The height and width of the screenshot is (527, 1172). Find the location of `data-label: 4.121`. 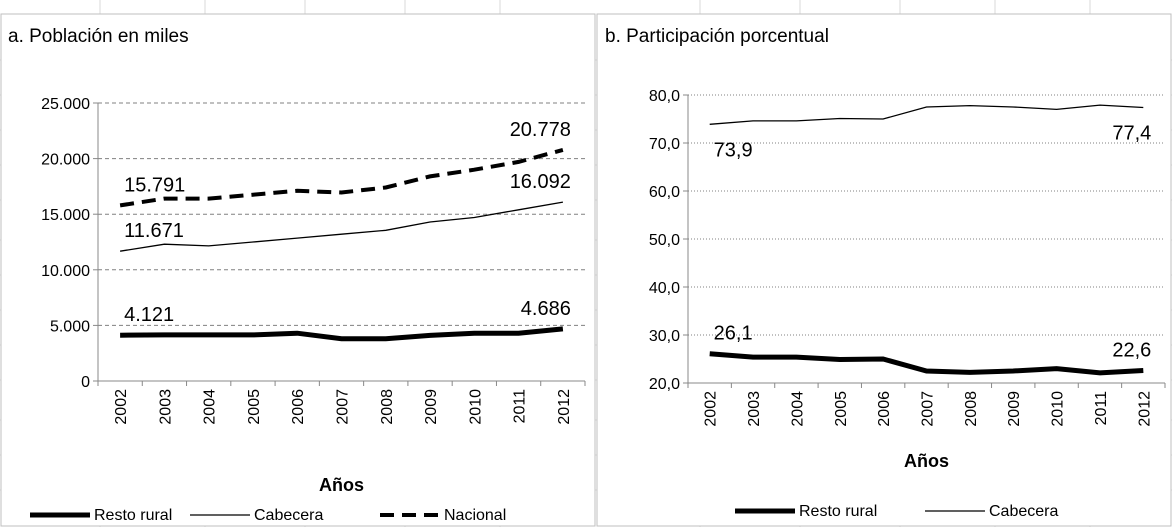

data-label: 4.121 is located at coordinates (149, 315).